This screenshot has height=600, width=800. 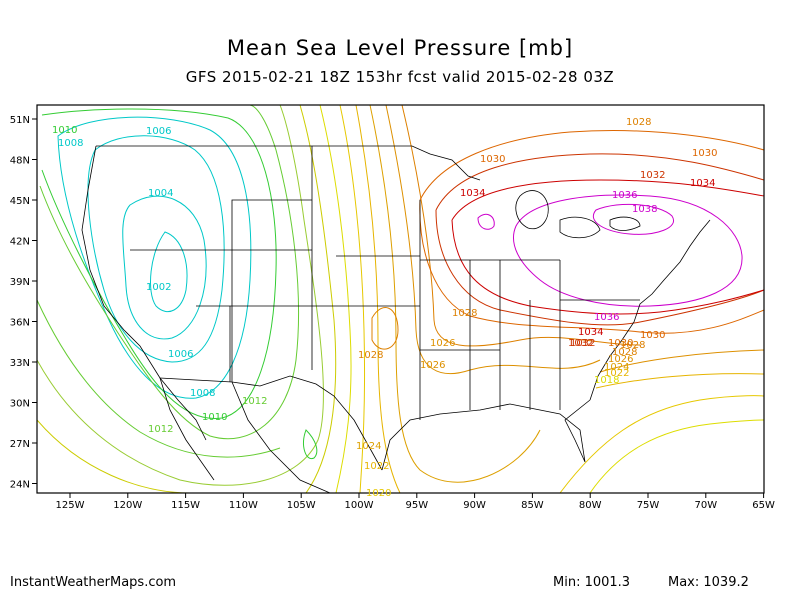 I want to click on lon-tick-label: 75W, so click(x=648, y=505).